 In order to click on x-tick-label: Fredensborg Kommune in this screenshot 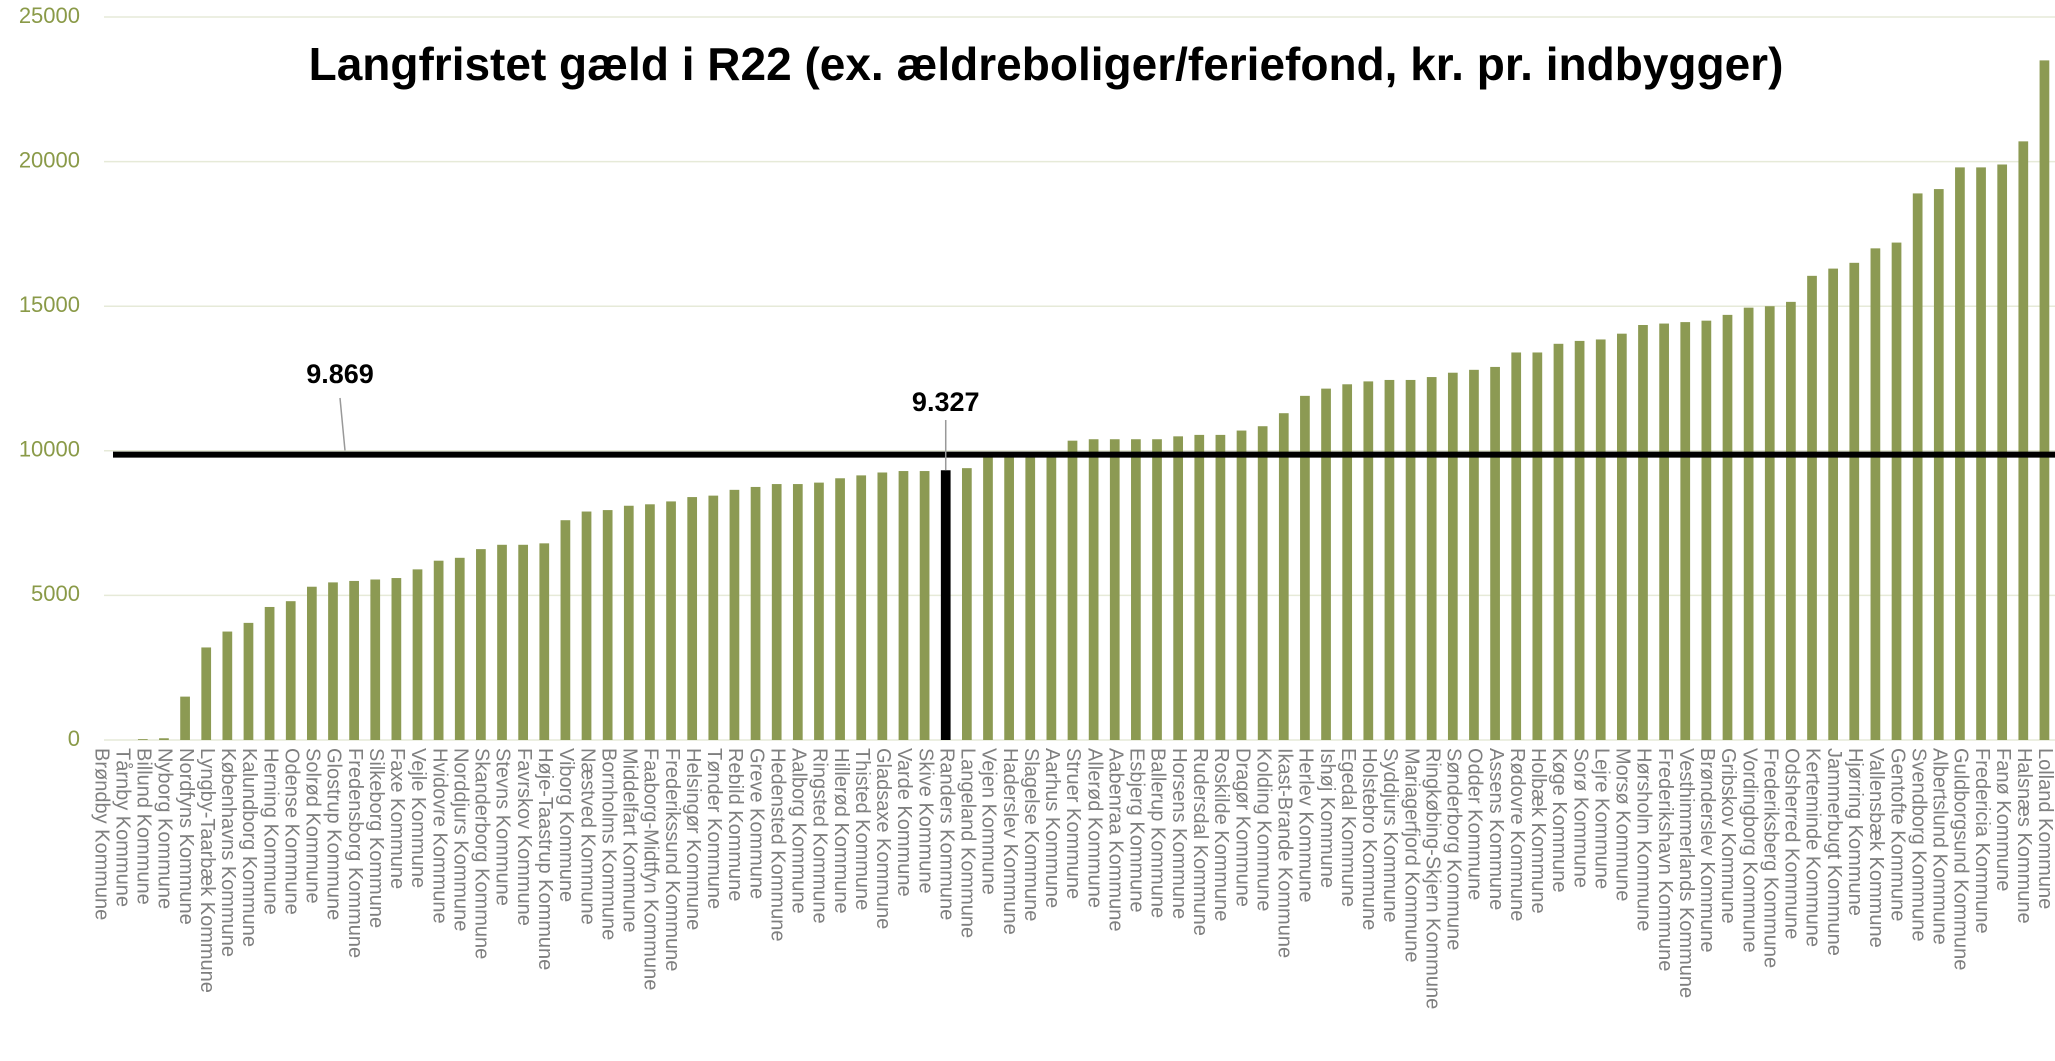, I will do `click(355, 853)`.